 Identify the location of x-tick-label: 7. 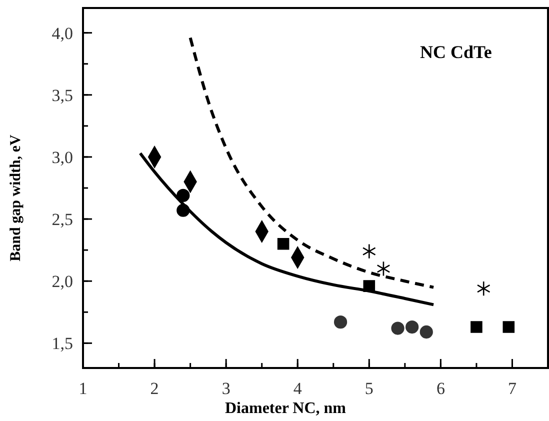
(512, 388).